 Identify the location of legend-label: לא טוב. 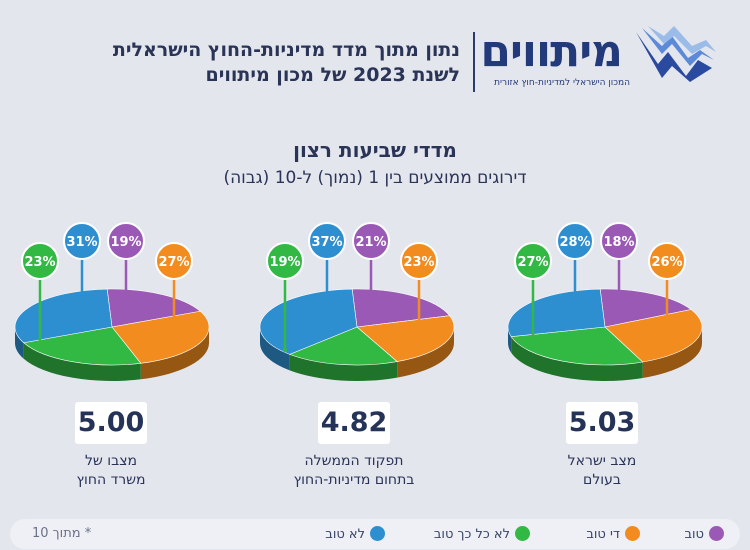
(345, 534).